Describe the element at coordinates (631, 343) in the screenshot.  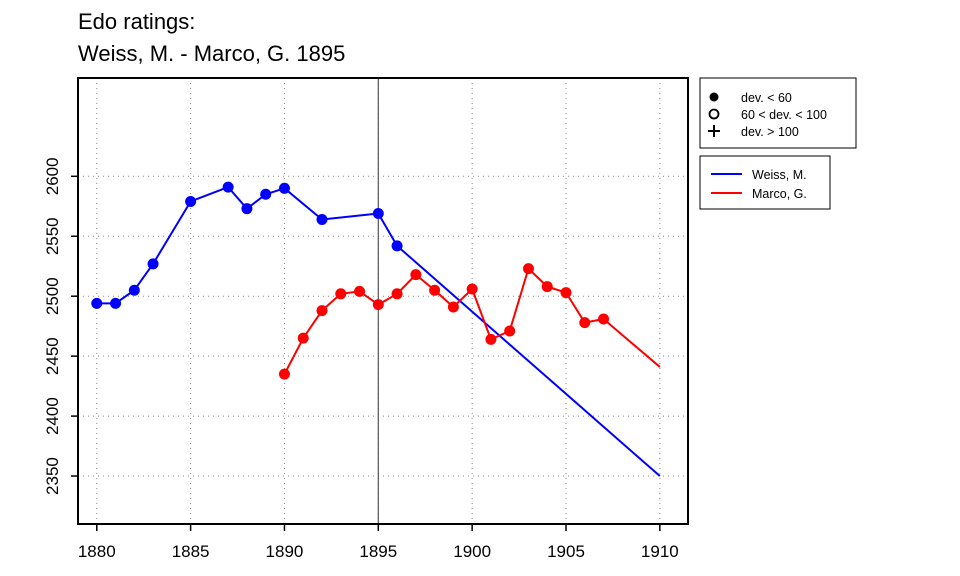
I see `series-line-extension-marco` at that location.